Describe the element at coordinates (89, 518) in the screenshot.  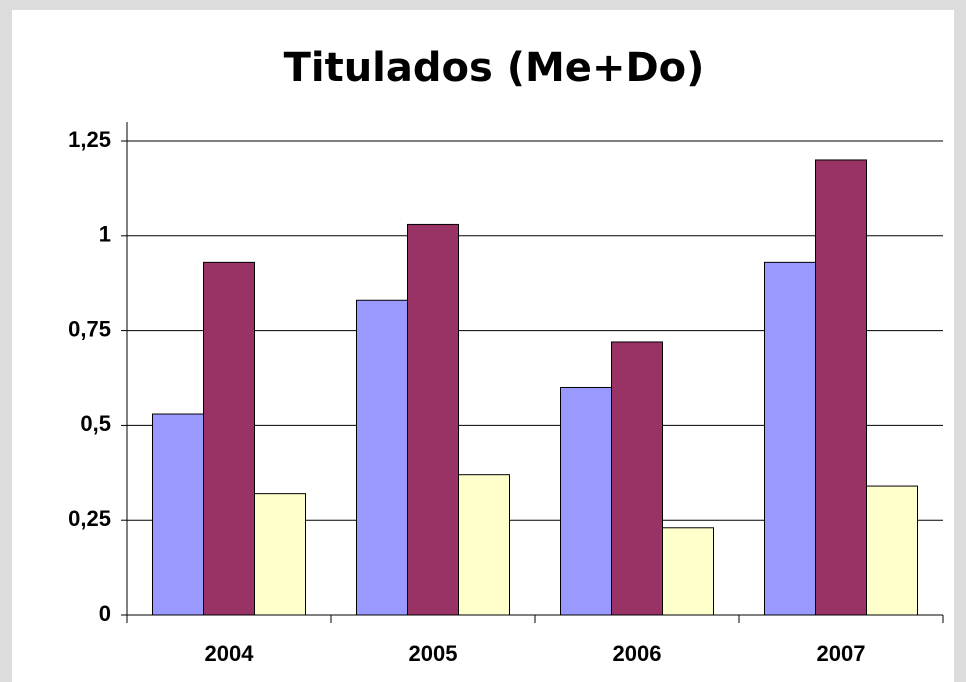
I see `y-tick-label: 0,25` at that location.